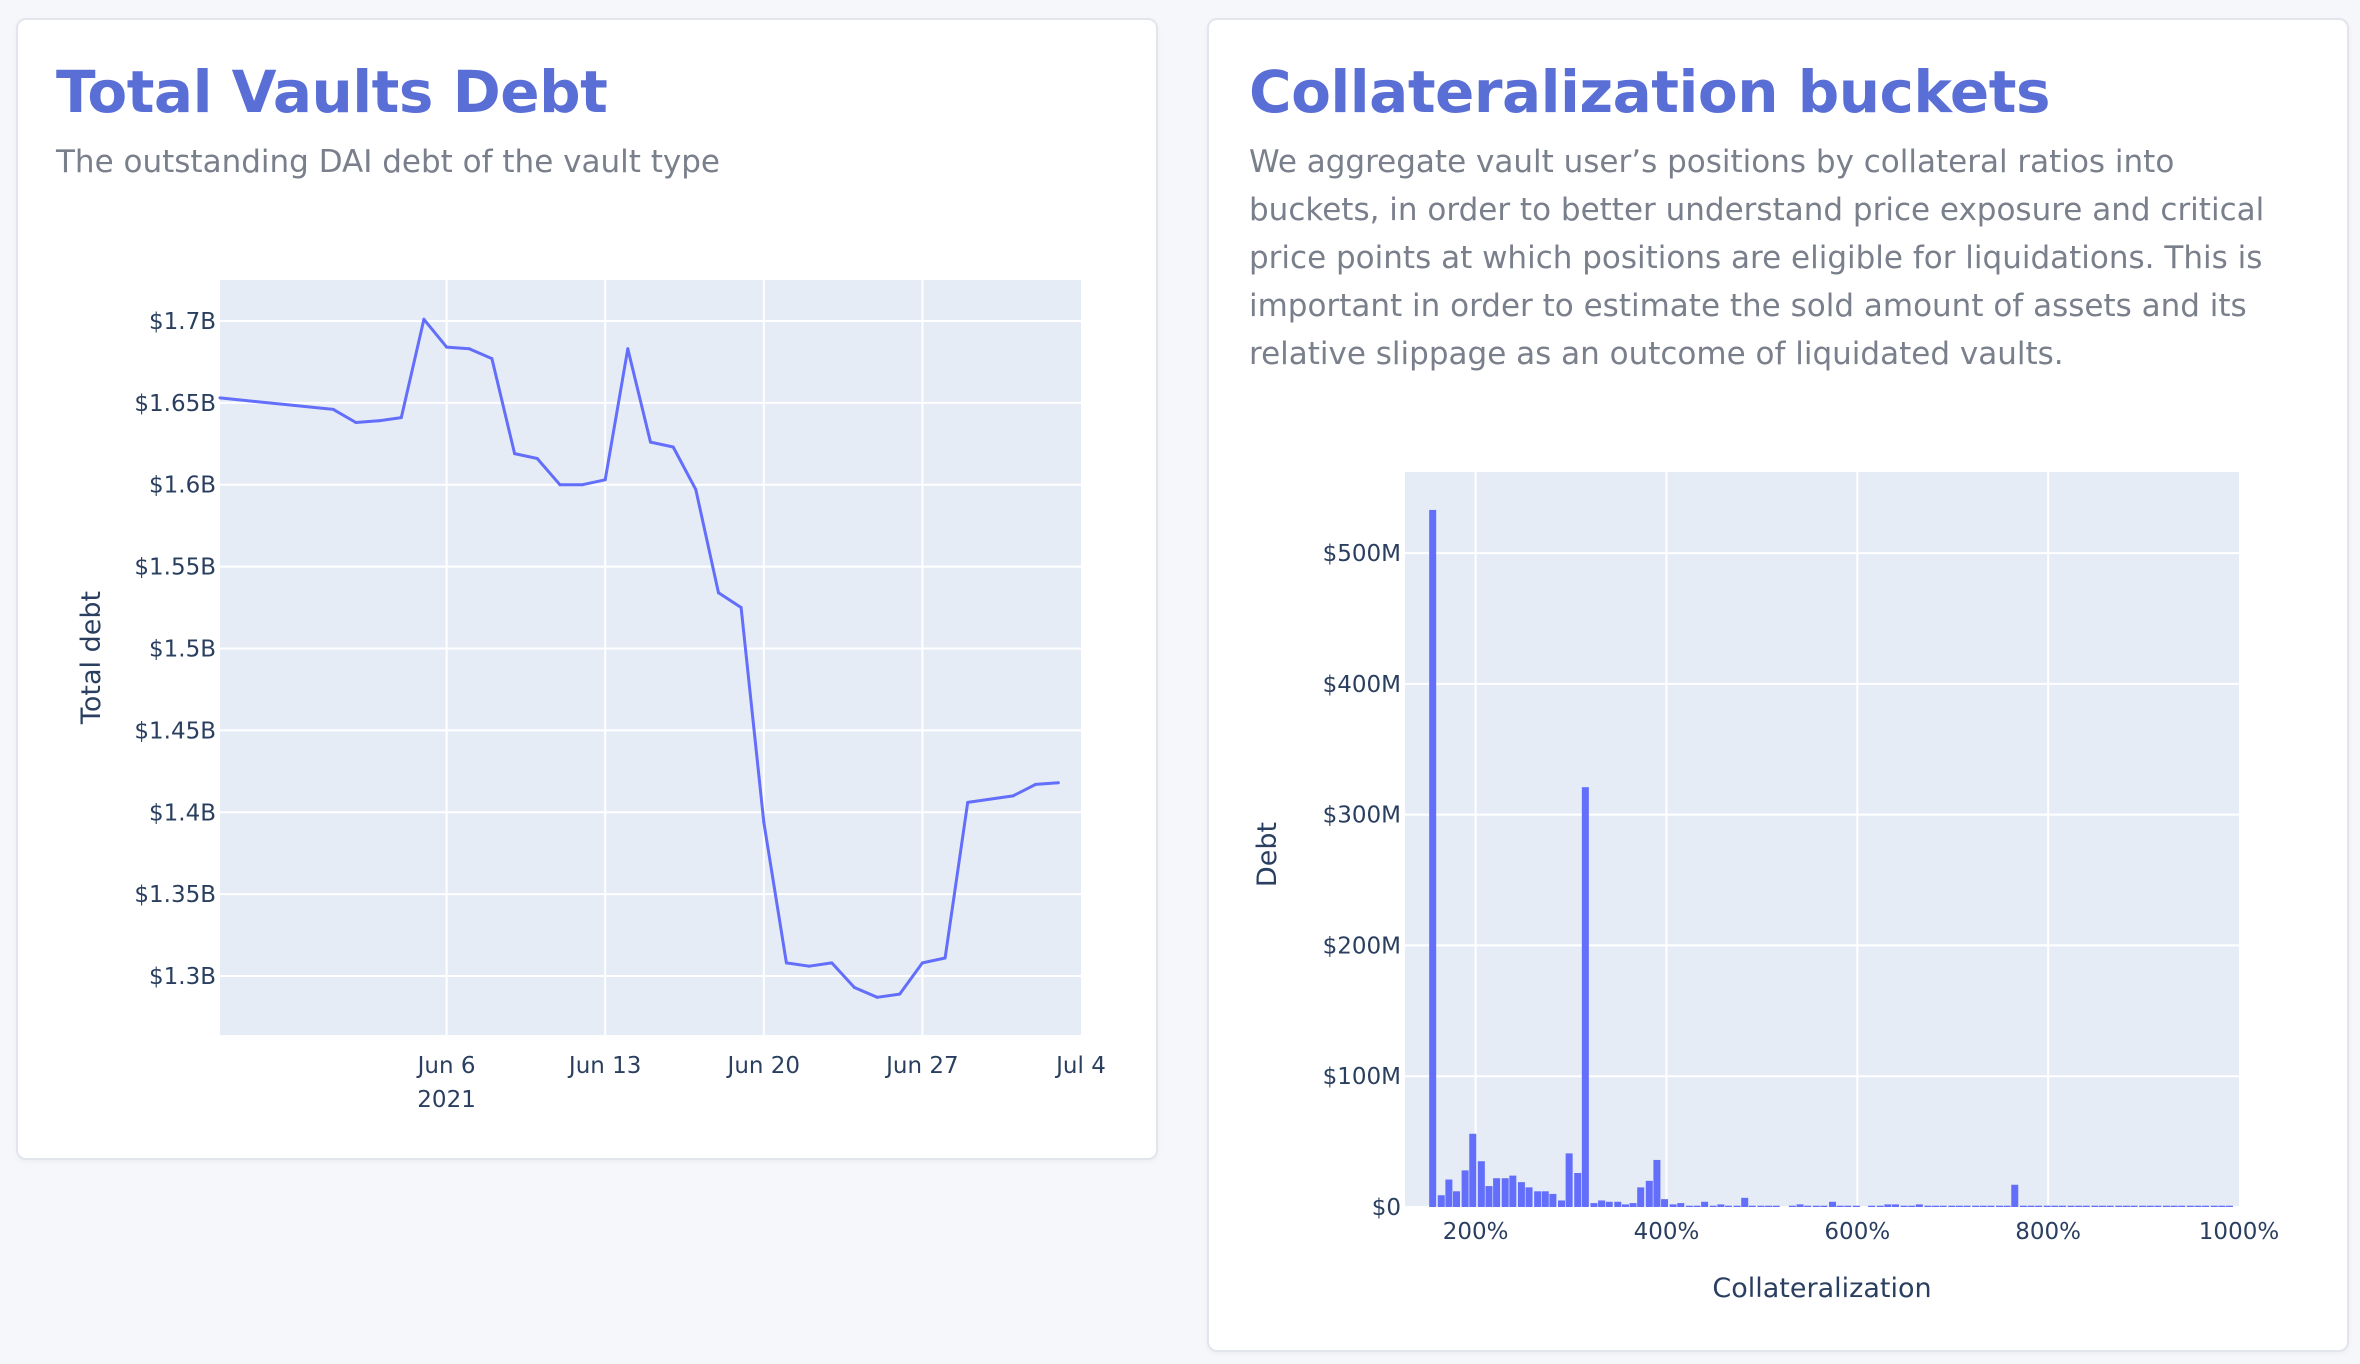 This screenshot has height=1364, width=2360. Describe the element at coordinates (1476, 1232) in the screenshot. I see `x-tick-label: 200%` at that location.